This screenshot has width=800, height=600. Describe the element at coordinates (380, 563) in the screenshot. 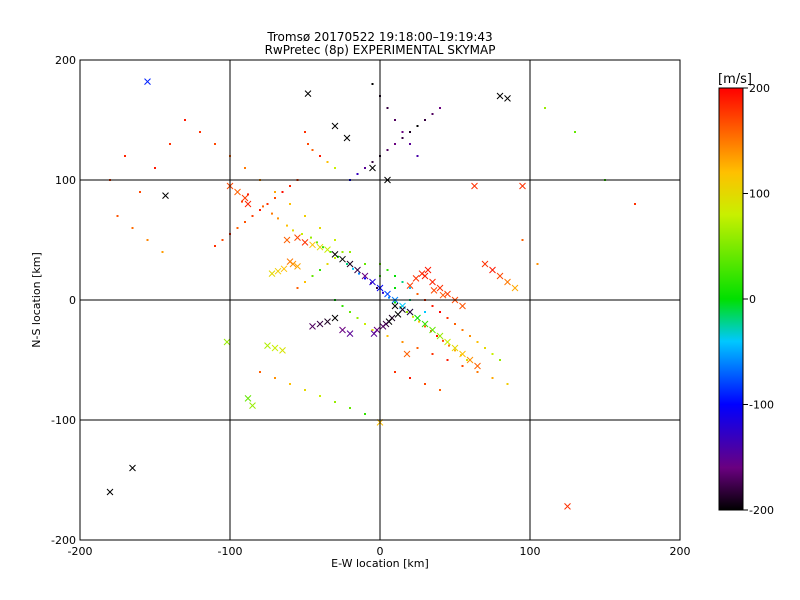

I see `x-axis-label: E-W location [km]` at that location.